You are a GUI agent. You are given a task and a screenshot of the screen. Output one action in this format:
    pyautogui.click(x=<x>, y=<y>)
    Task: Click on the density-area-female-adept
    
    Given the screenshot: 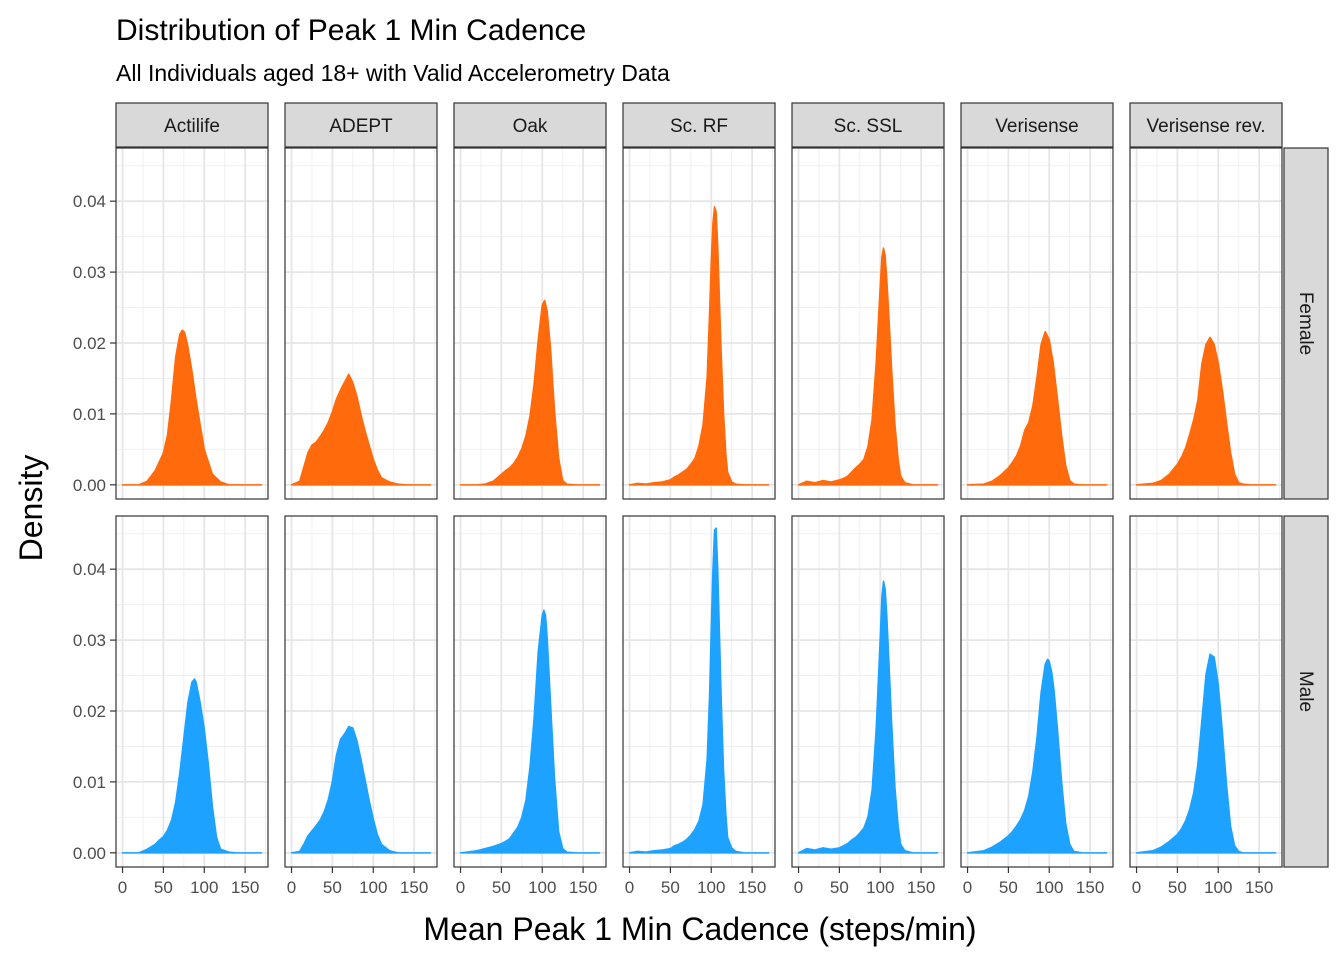 What is the action you would take?
    pyautogui.click(x=361, y=429)
    